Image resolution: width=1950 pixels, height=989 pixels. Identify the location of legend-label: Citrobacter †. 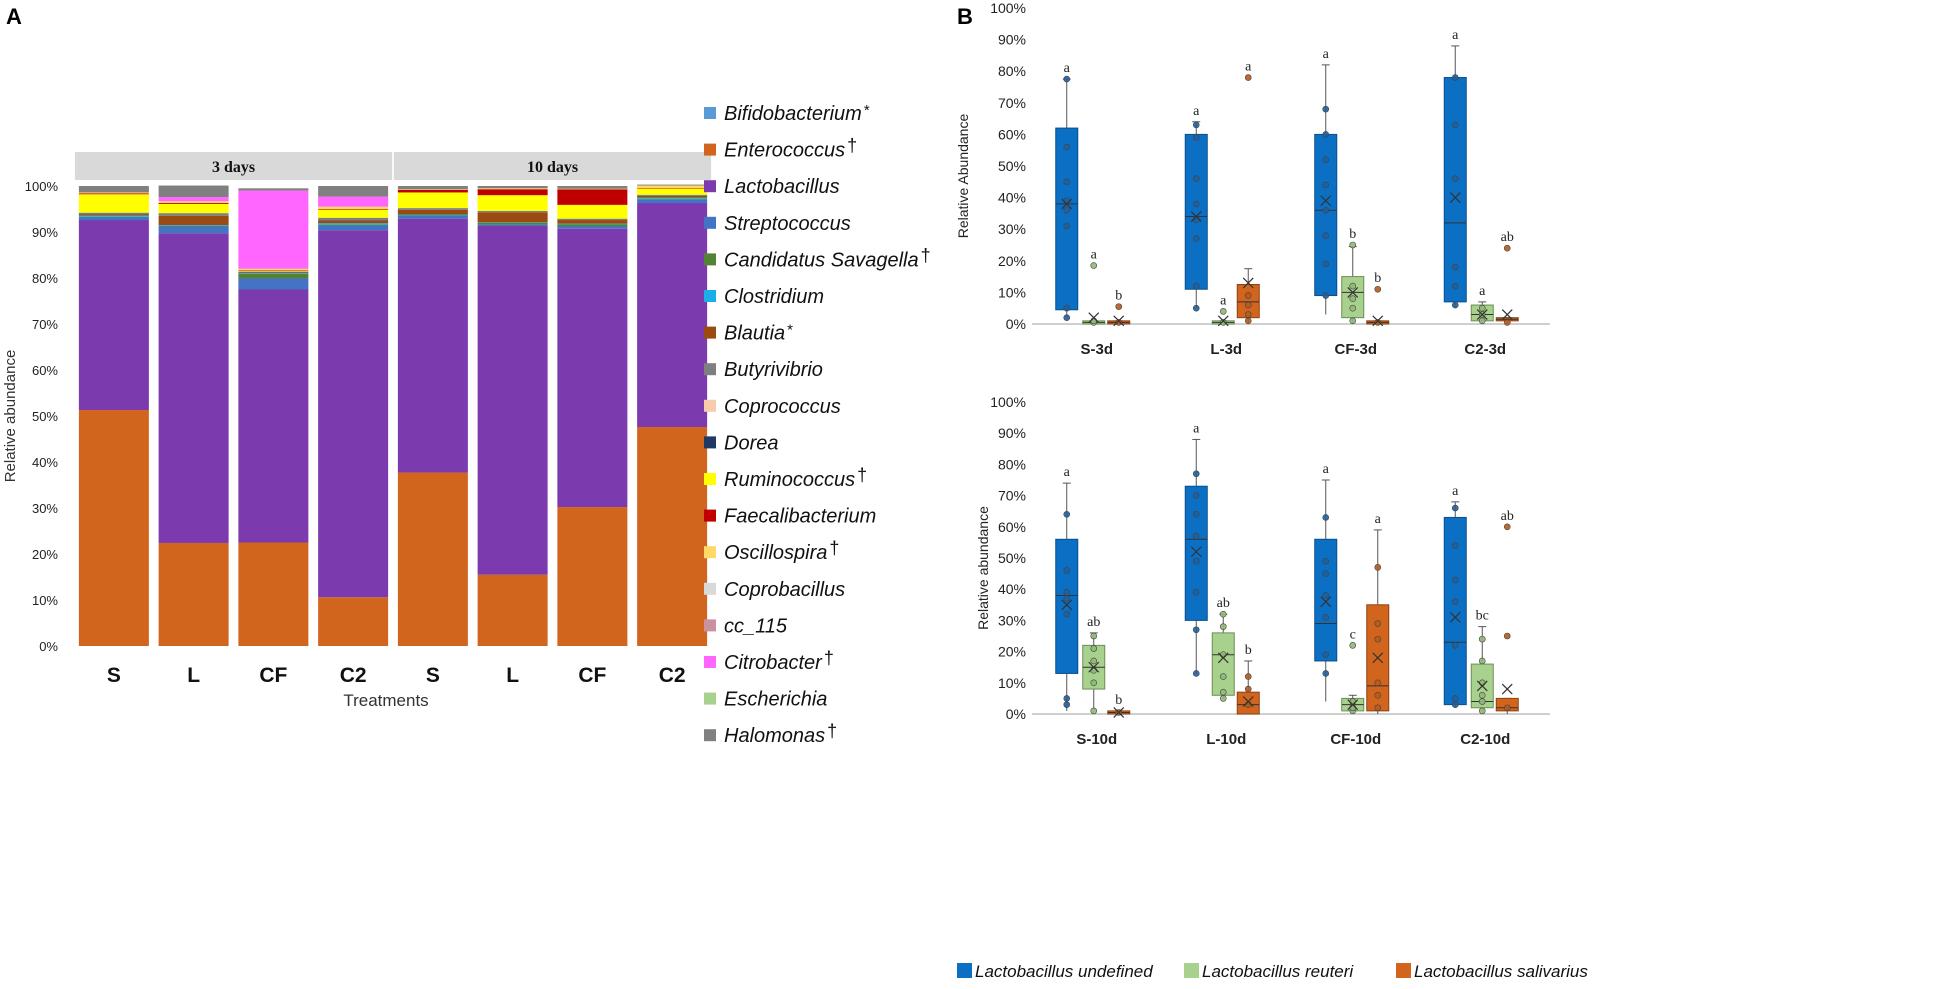
(779, 661).